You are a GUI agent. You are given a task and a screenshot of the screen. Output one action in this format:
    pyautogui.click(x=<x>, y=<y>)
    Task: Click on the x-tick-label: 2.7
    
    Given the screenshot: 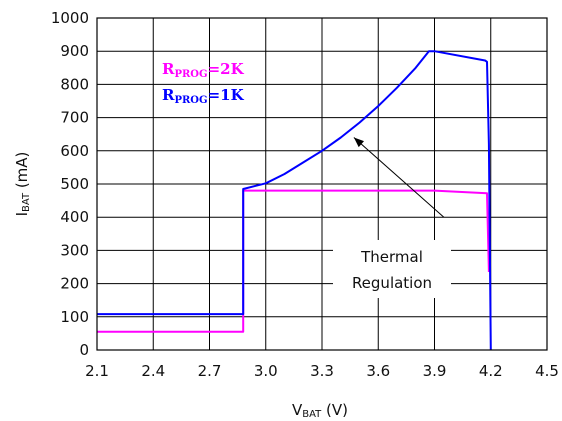 What is the action you would take?
    pyautogui.click(x=210, y=371)
    